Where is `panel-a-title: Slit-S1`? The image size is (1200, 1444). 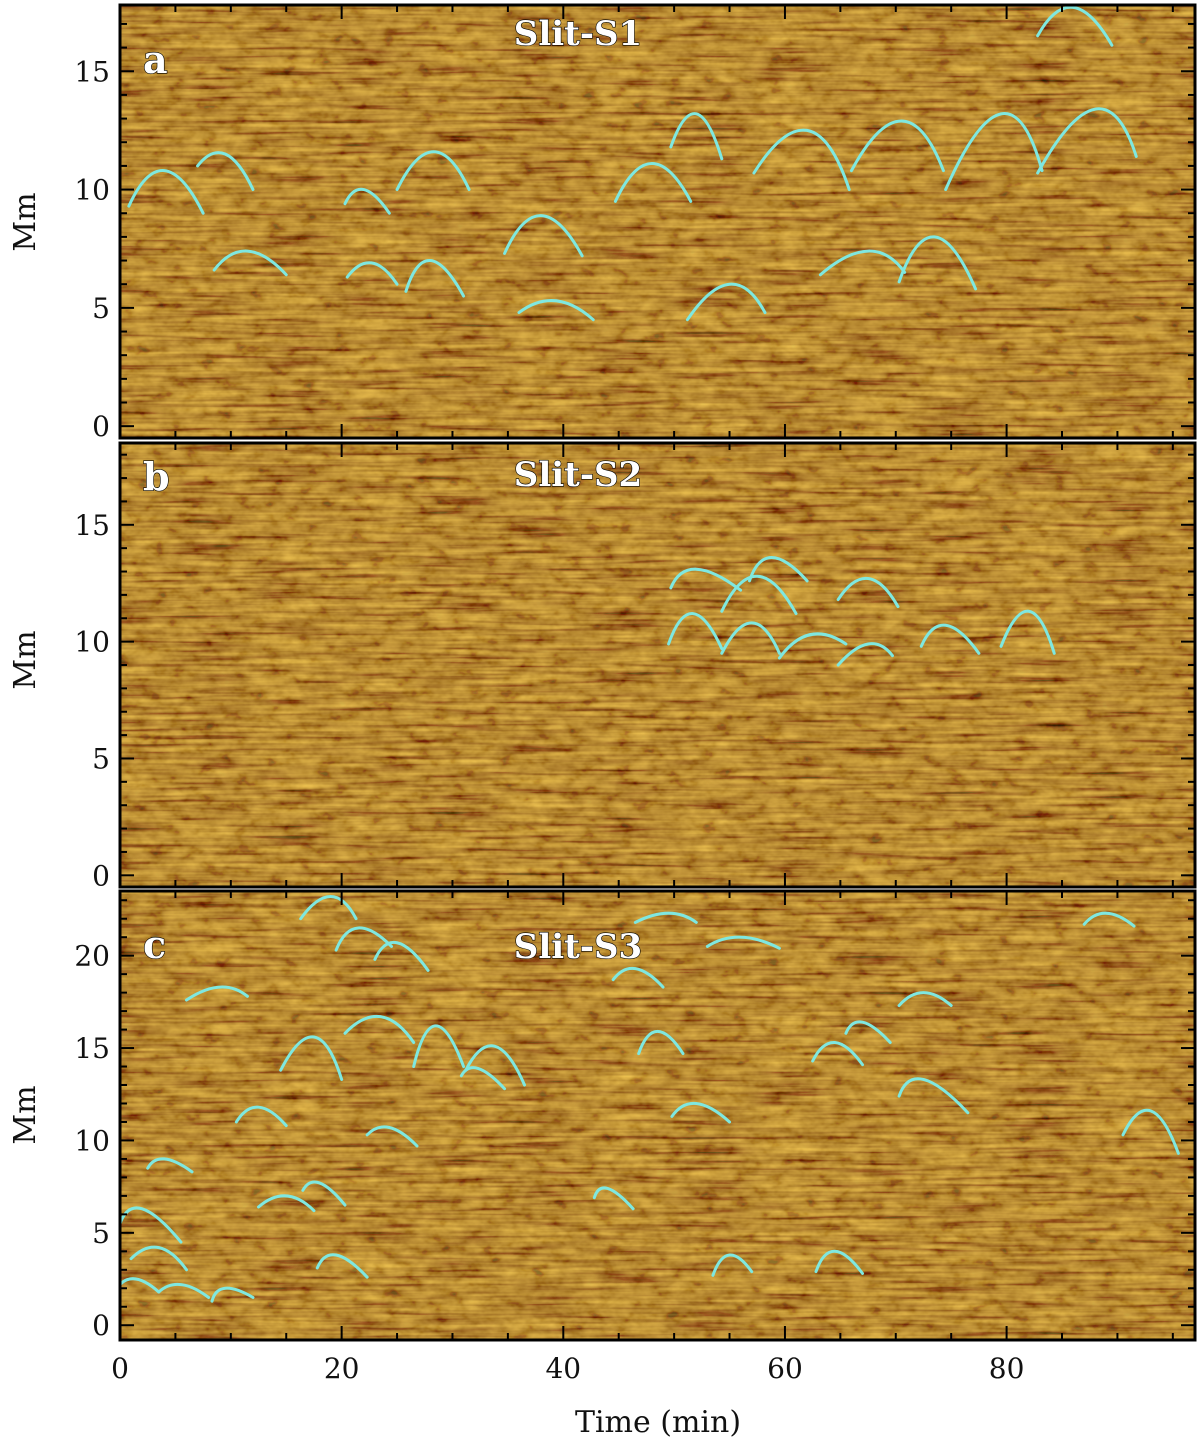 panel-a-title: Slit-S1 is located at coordinates (578, 34).